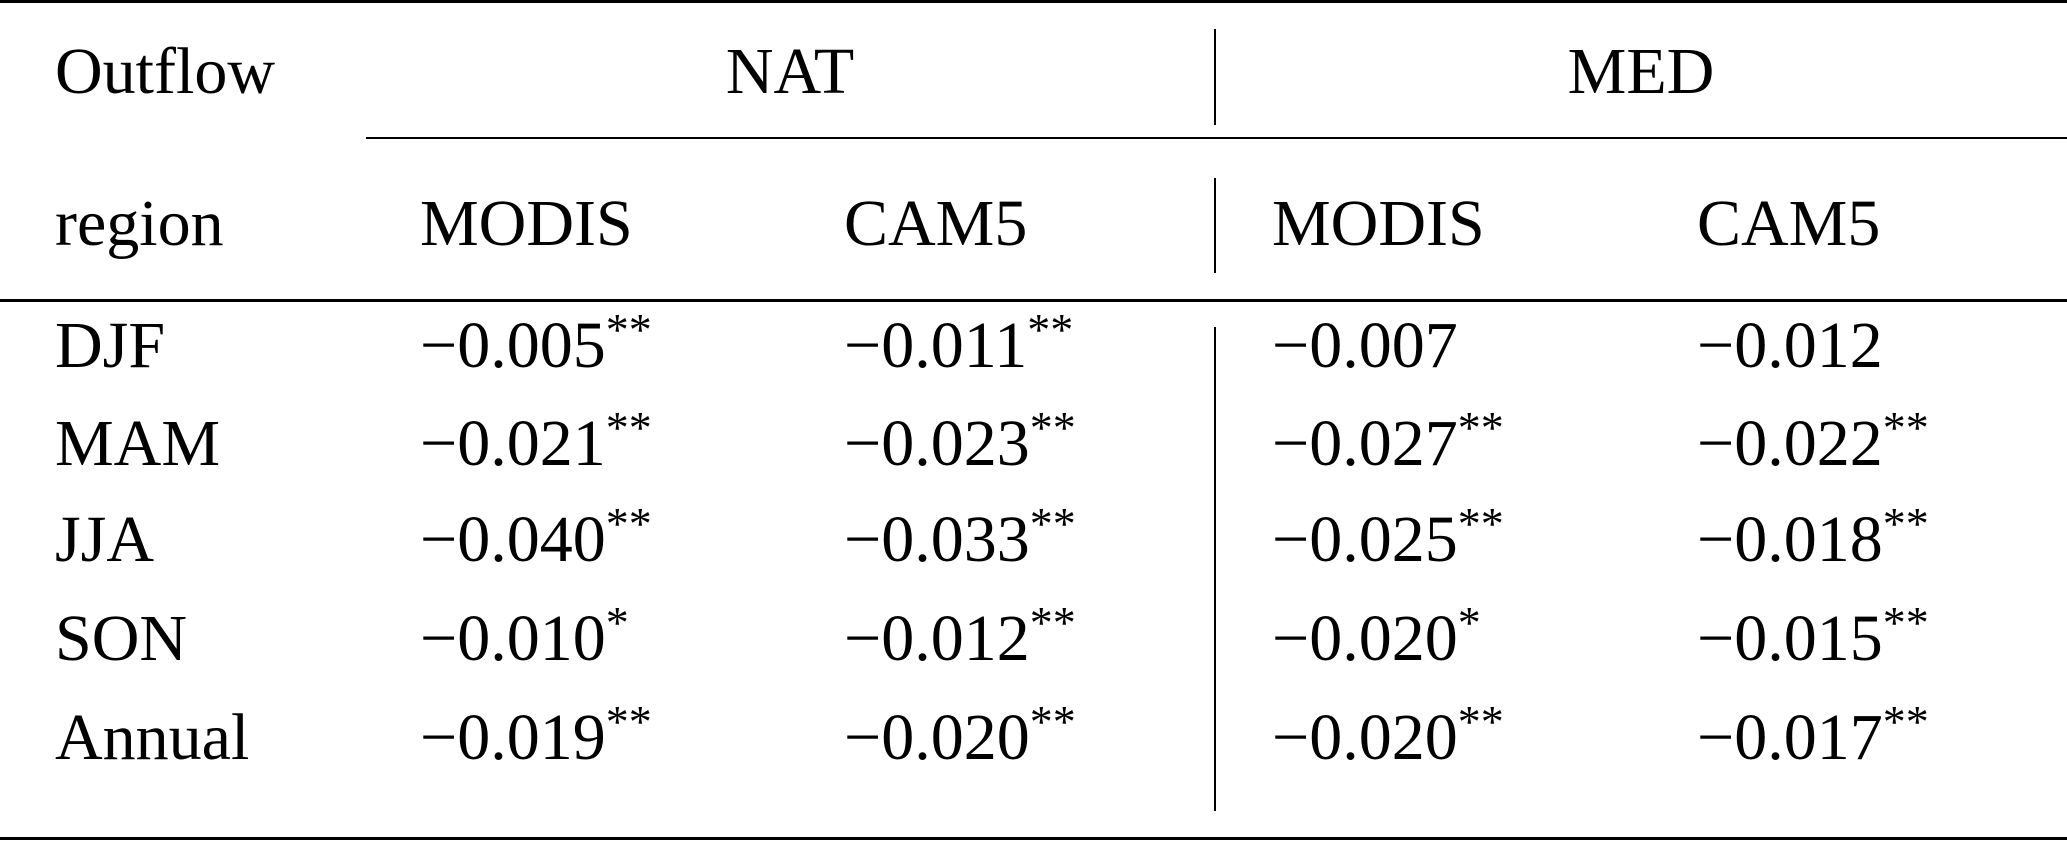 This screenshot has height=844, width=2067. I want to click on row-header-label: Outflow, so click(165, 71).